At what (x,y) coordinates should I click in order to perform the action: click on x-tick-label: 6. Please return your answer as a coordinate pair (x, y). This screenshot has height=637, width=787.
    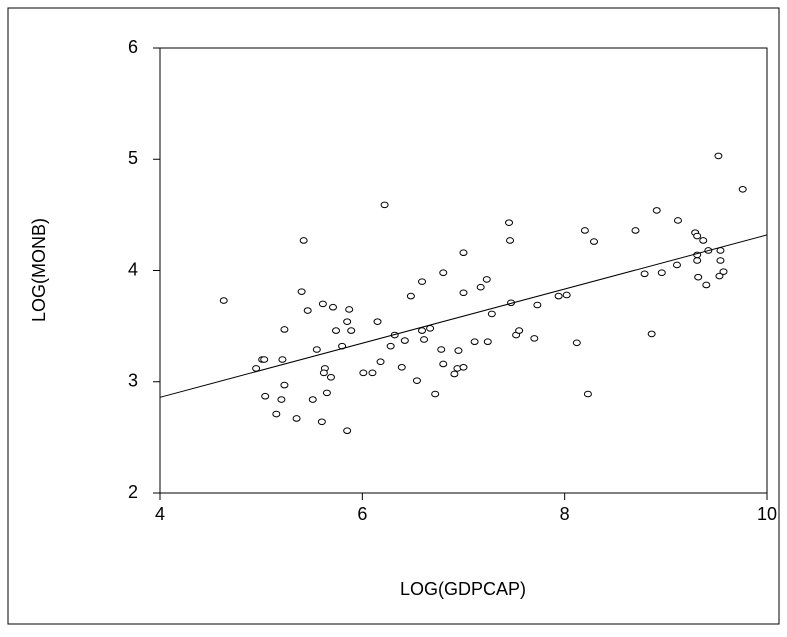
    Looking at the image, I should click on (362, 514).